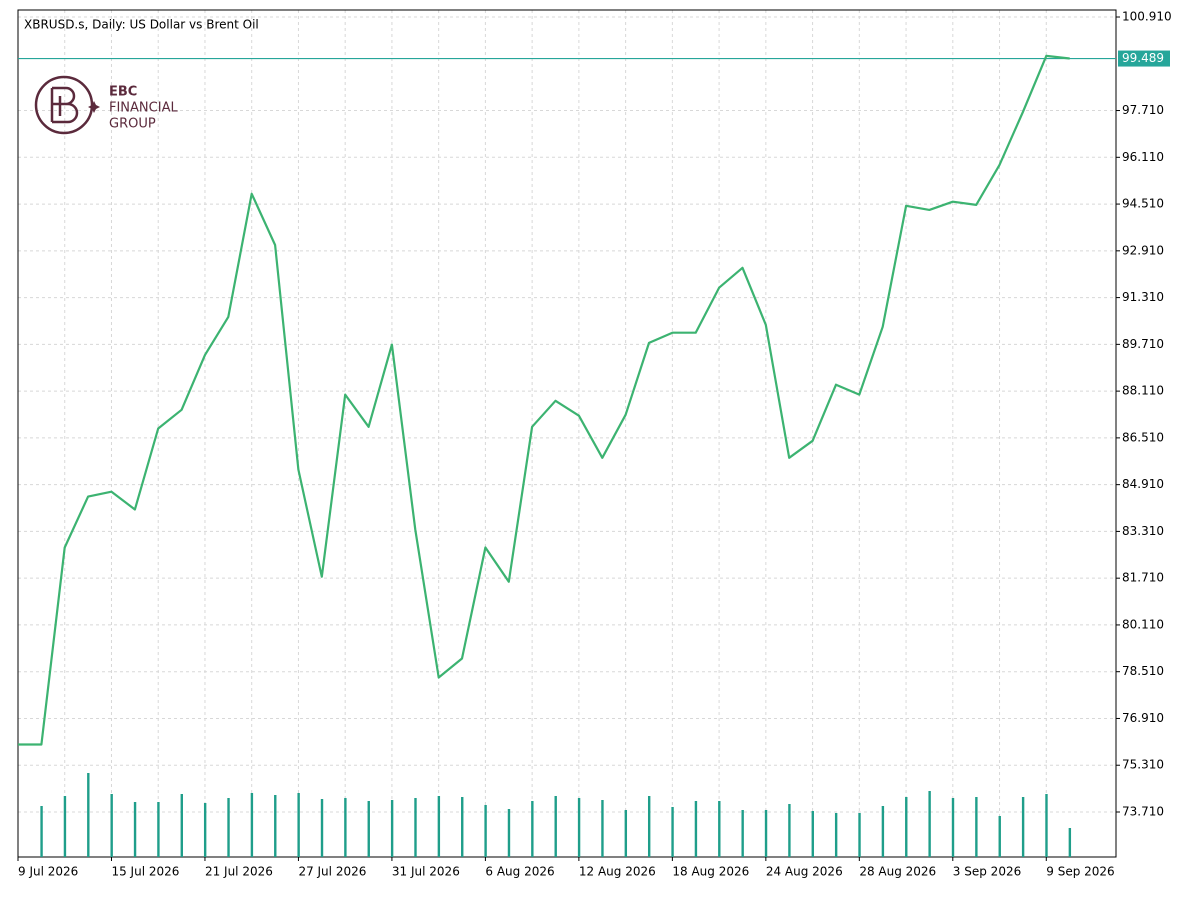 The height and width of the screenshot is (901, 1200). I want to click on x-tick-label: 6 Aug 2026, so click(519, 872).